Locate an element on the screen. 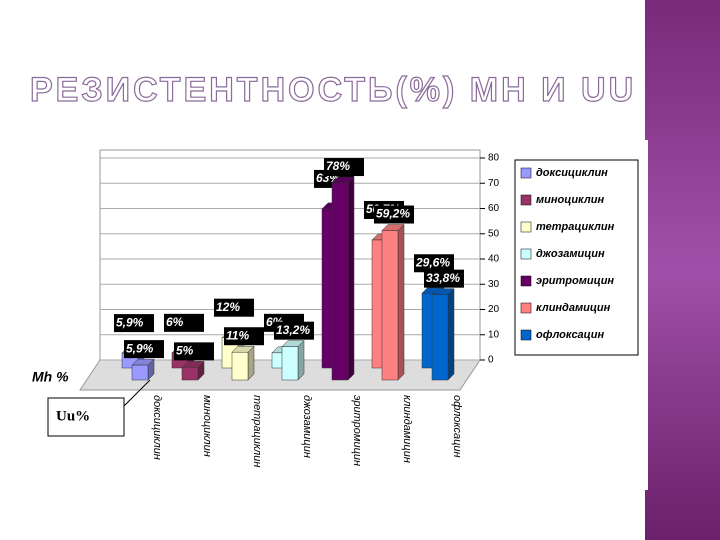 Image resolution: width=720 pixels, height=540 pixels. x-tick-label: тетрациклин is located at coordinates (257, 431).